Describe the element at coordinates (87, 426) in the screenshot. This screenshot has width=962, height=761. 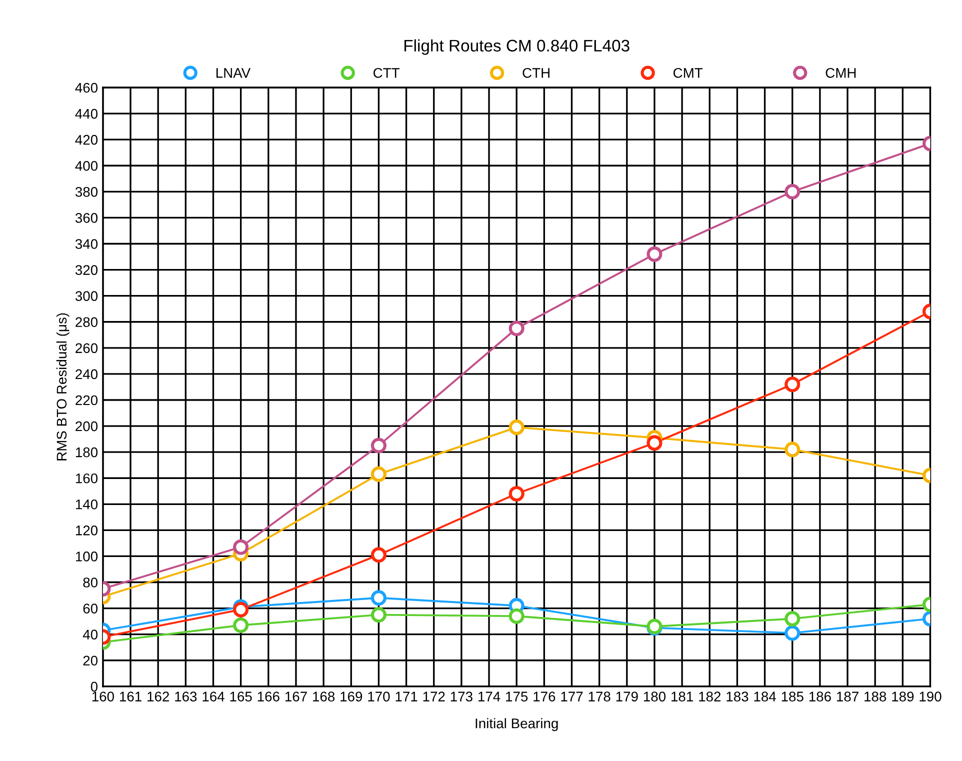
I see `y-tick-label: 200` at that location.